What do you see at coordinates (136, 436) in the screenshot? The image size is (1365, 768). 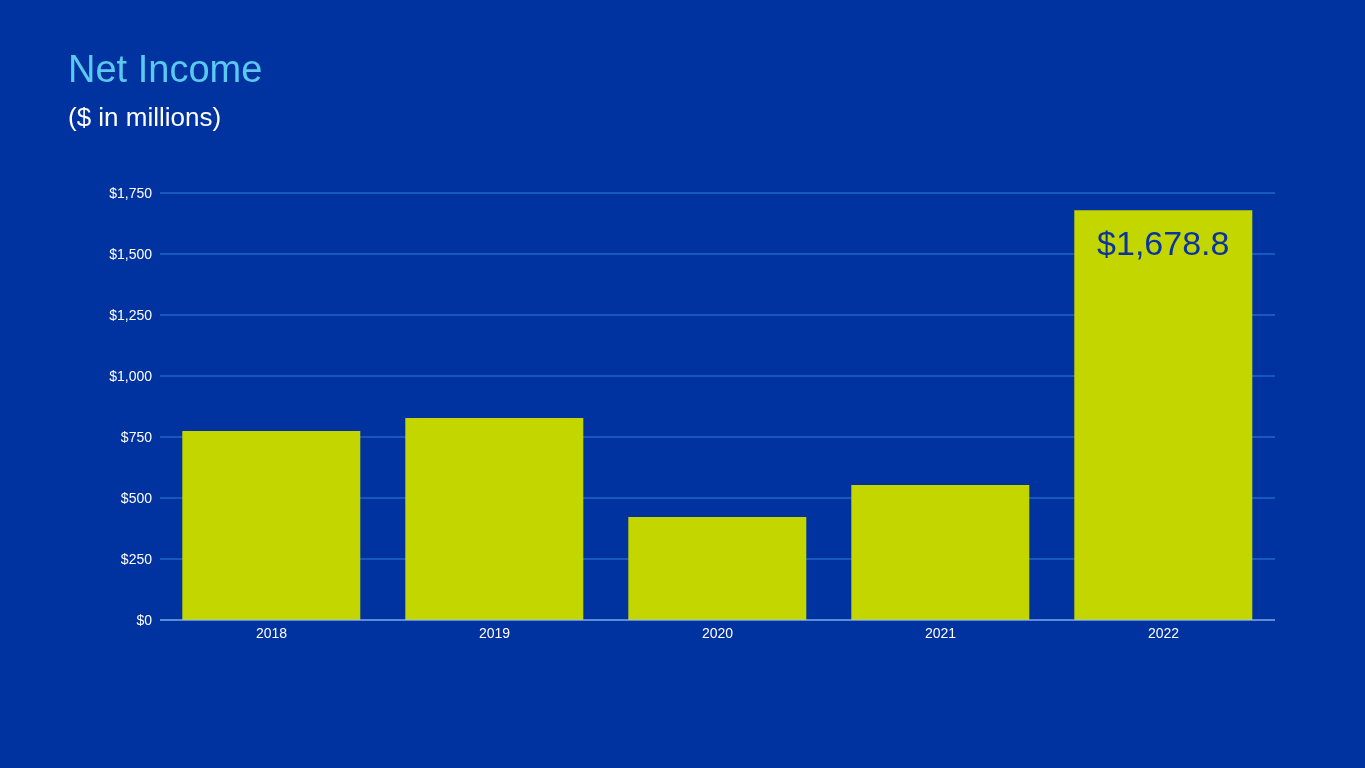 I see `y-tick-label: $750` at bounding box center [136, 436].